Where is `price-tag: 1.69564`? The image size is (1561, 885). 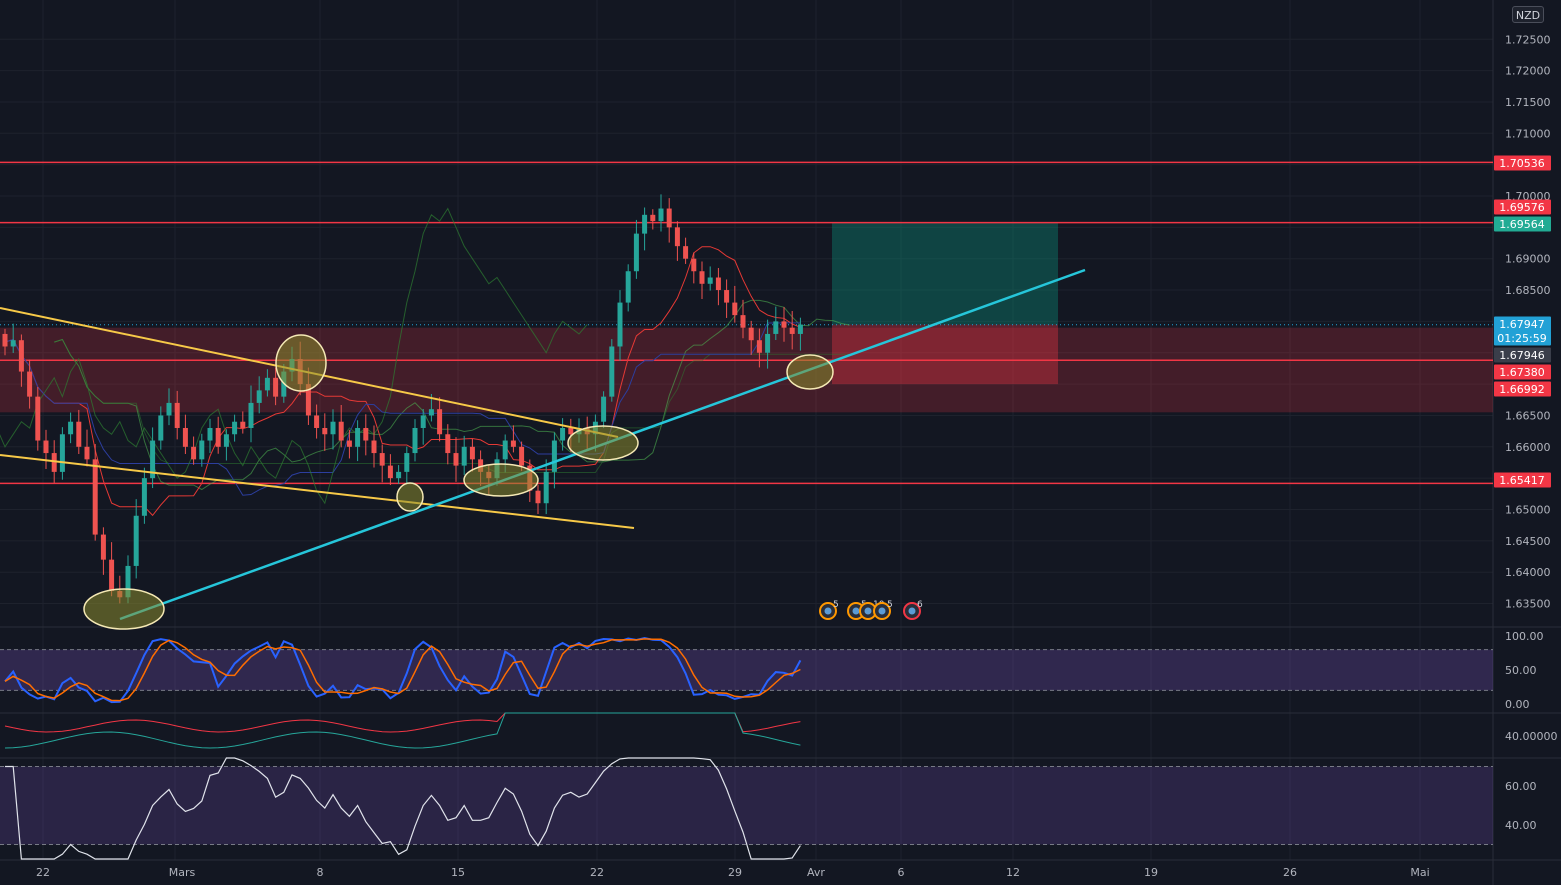
price-tag: 1.69564 is located at coordinates (1522, 224).